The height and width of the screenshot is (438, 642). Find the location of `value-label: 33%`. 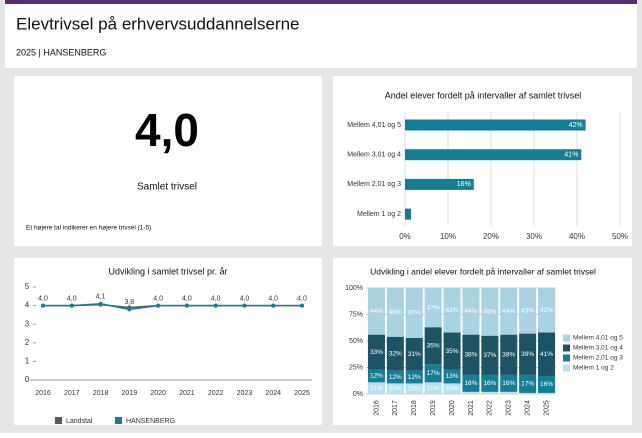

value-label: 33% is located at coordinates (376, 352).